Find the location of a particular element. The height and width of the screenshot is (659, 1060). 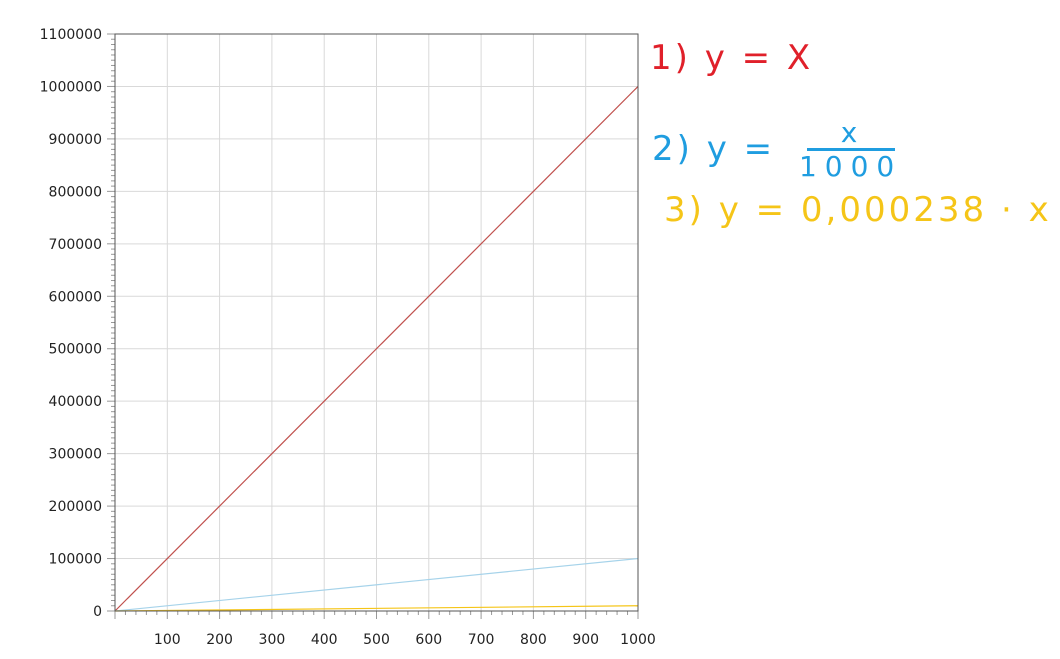

x-tick-label: 1000 is located at coordinates (638, 640).